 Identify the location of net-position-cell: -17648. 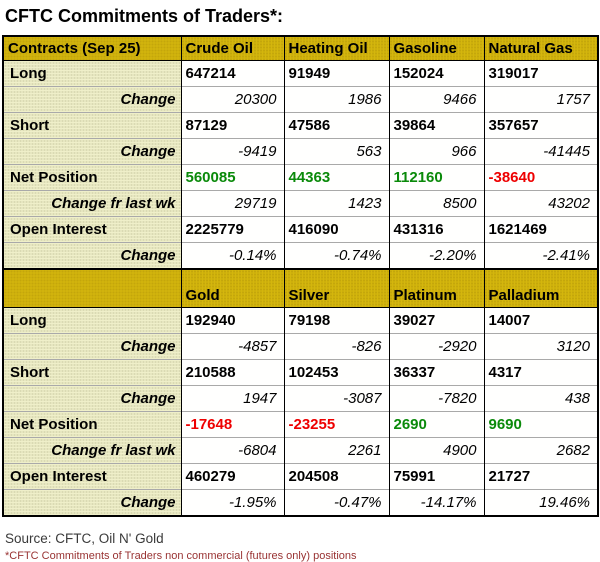
(232, 424).